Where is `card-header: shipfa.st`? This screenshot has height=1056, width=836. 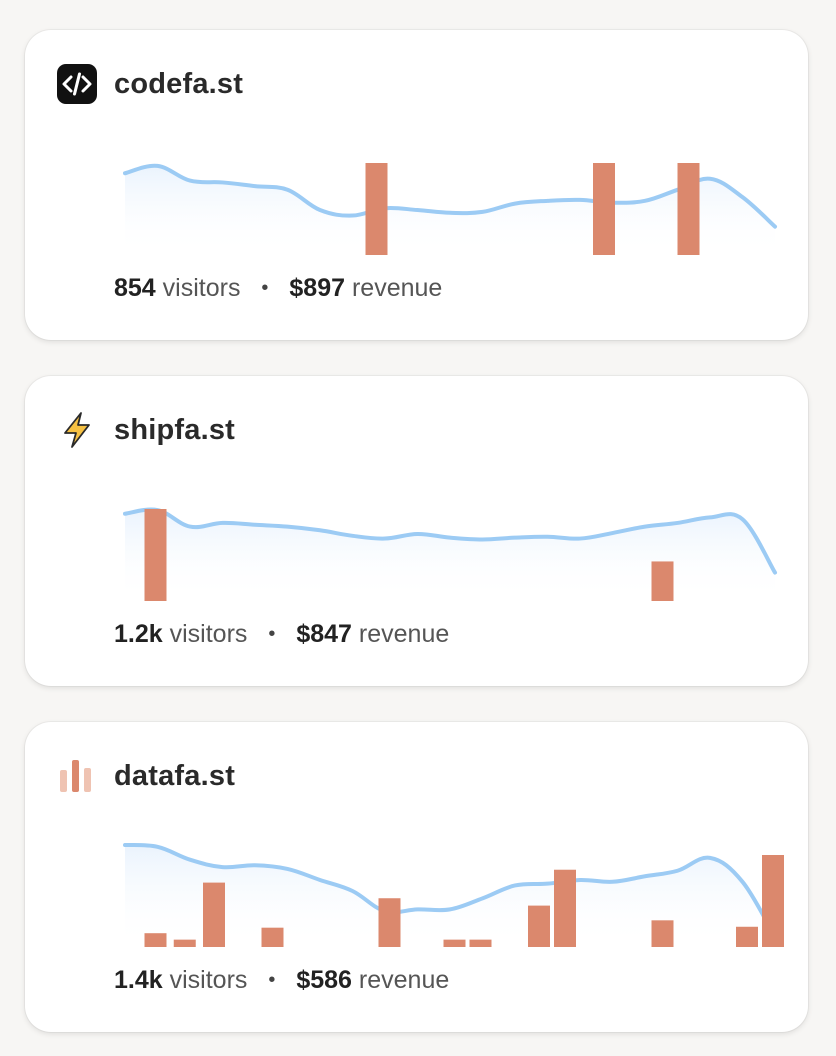 card-header: shipfa.st is located at coordinates (146, 430).